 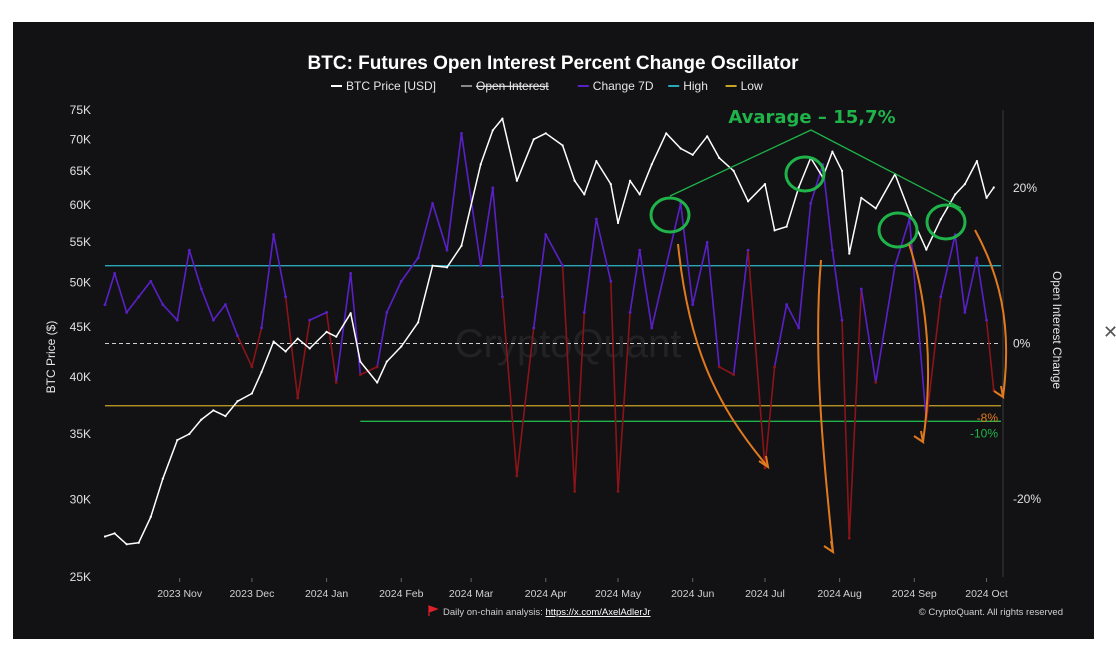 I want to click on x-tick: 2024 May, so click(x=618, y=594).